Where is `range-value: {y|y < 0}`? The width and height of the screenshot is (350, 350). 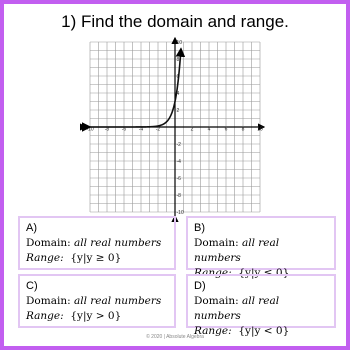 range-value: {y|y < 0} is located at coordinates (264, 331).